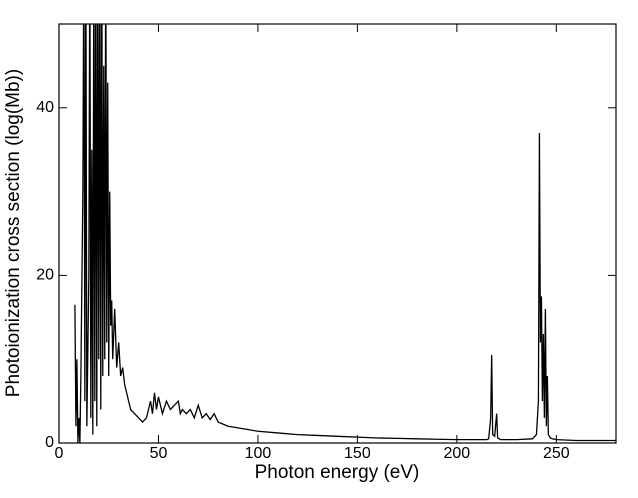 The image size is (638, 498). I want to click on y-axis-label: Photoionization cross section (log(Mb)), so click(13, 233).